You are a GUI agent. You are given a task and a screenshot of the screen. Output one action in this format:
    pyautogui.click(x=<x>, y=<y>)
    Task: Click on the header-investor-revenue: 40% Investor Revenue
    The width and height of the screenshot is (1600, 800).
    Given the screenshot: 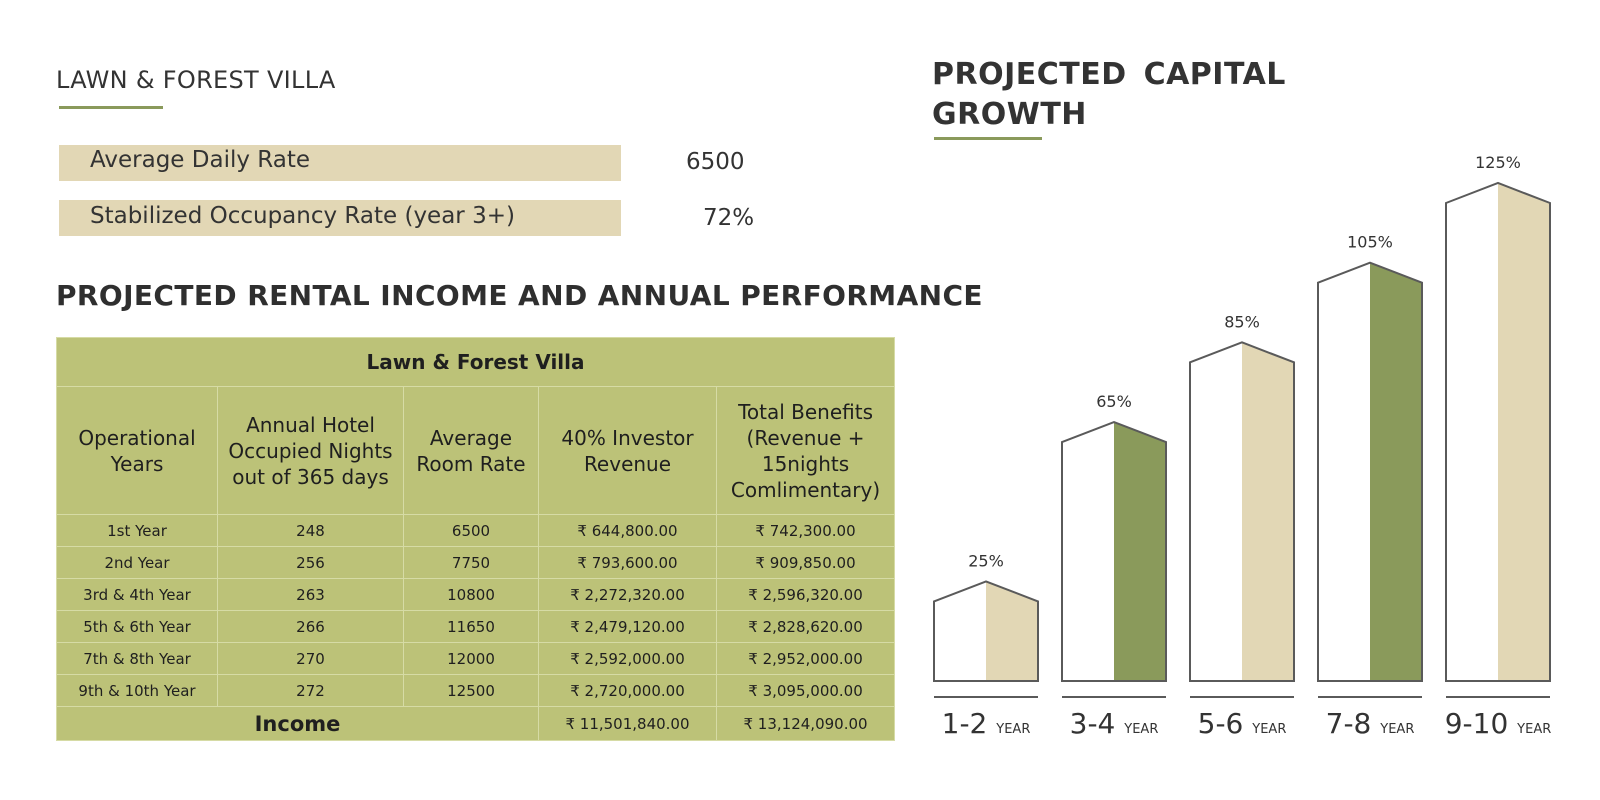 What is the action you would take?
    pyautogui.click(x=627, y=450)
    